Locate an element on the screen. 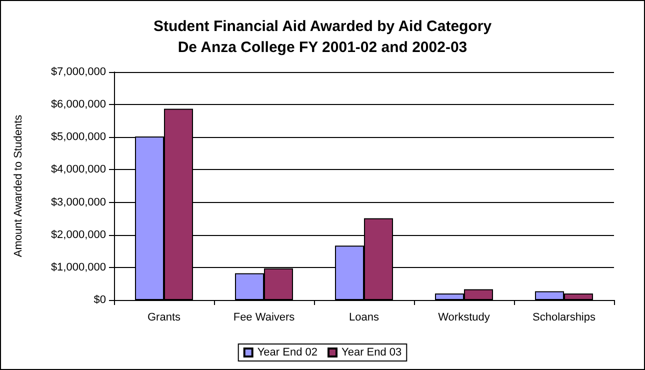 This screenshot has height=370, width=645. y-axis-title: Amount Awarded to Students is located at coordinates (18, 186).